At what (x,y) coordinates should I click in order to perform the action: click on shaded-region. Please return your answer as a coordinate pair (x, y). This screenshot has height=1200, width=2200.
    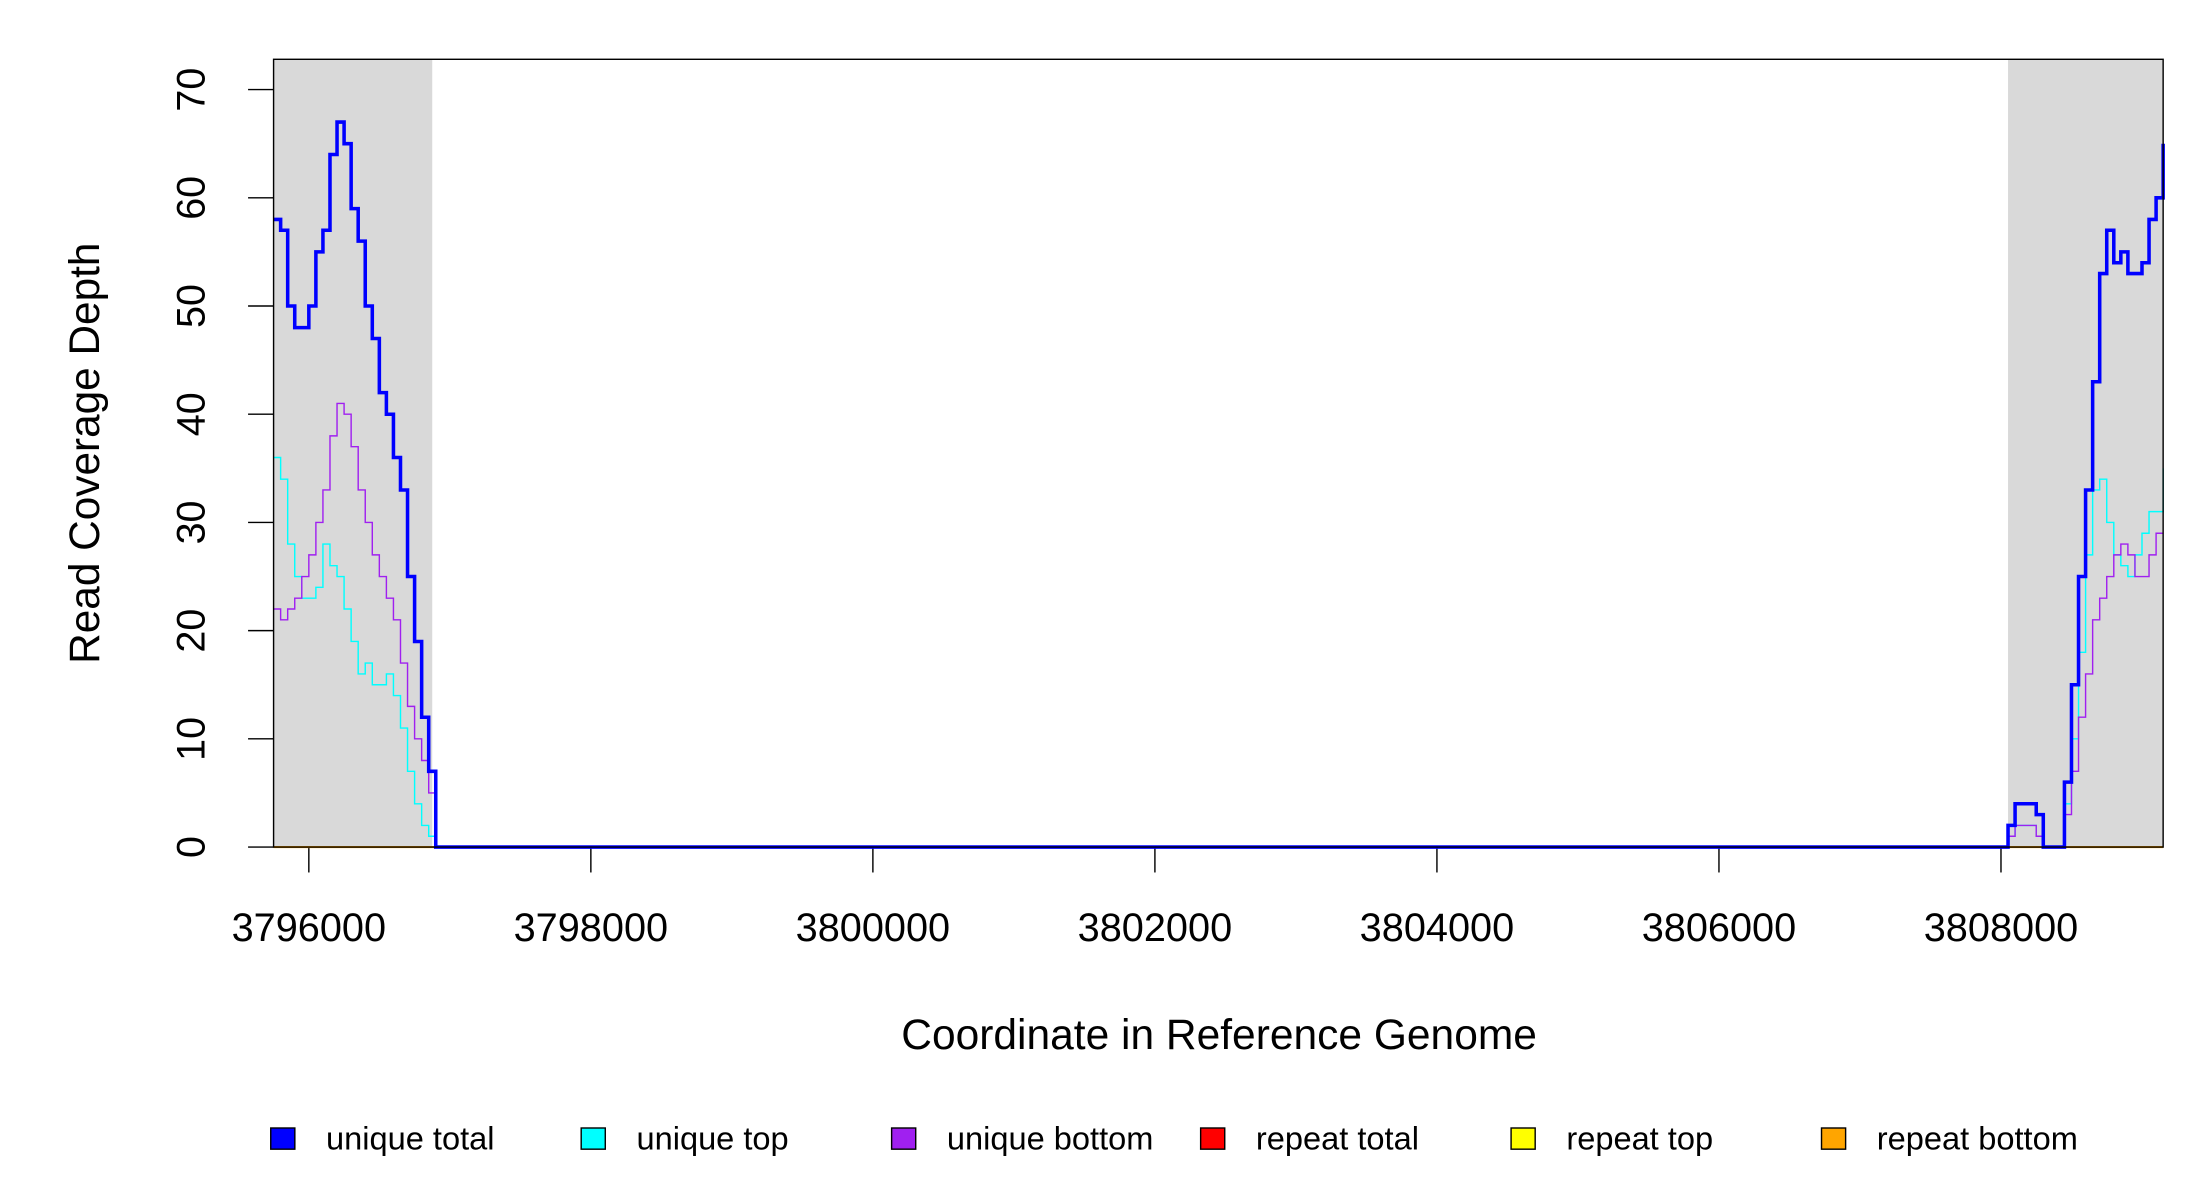
    Looking at the image, I should click on (2086, 453).